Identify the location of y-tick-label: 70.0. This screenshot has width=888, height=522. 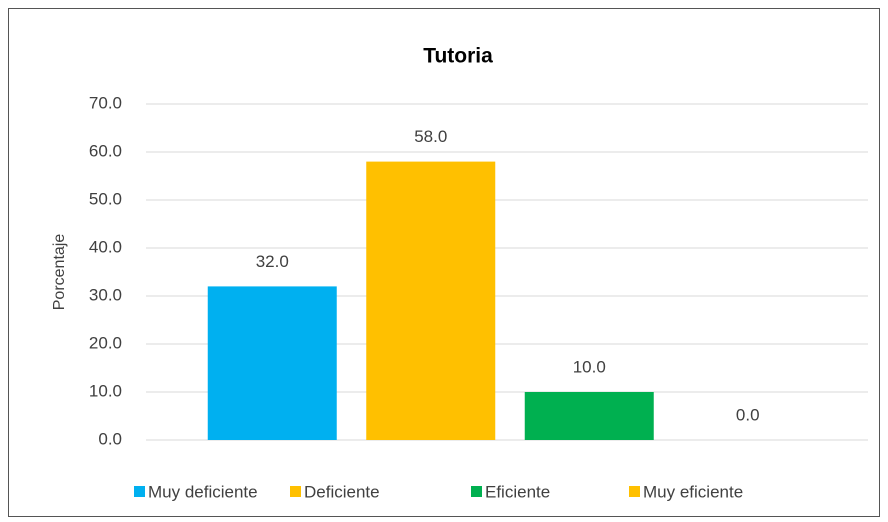
(105, 102).